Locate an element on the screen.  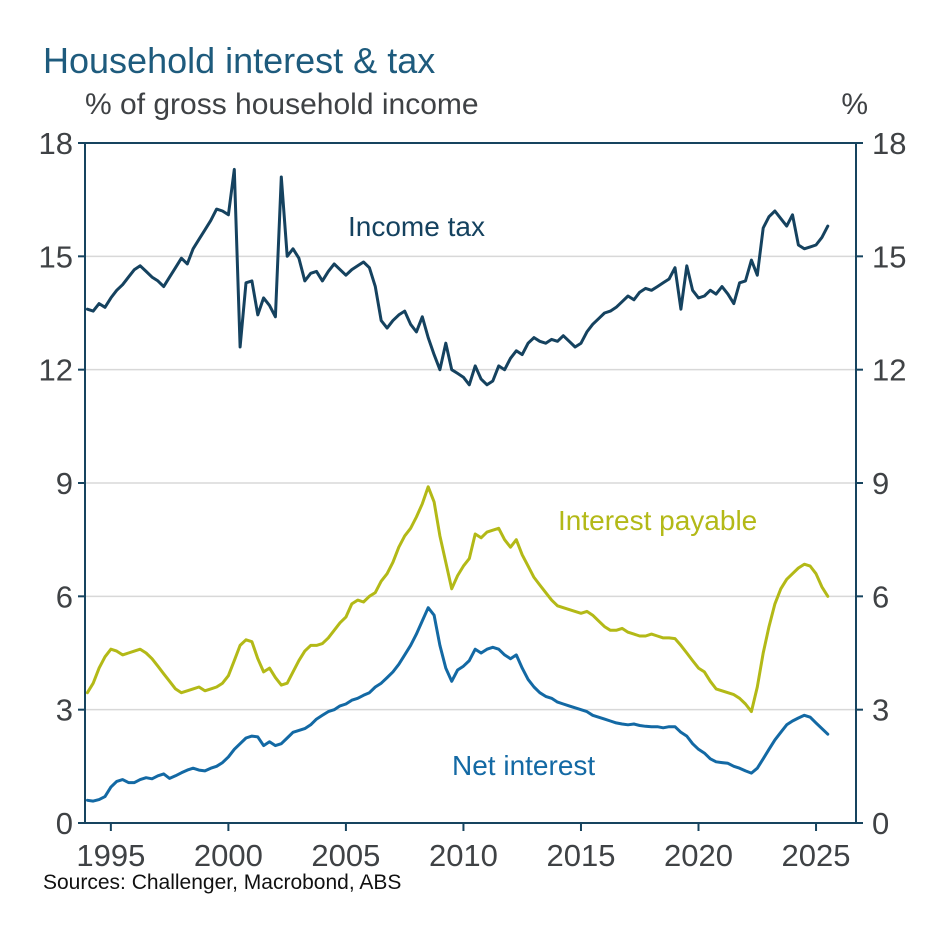
y-tick-label-right: 15 is located at coordinates (889, 256).